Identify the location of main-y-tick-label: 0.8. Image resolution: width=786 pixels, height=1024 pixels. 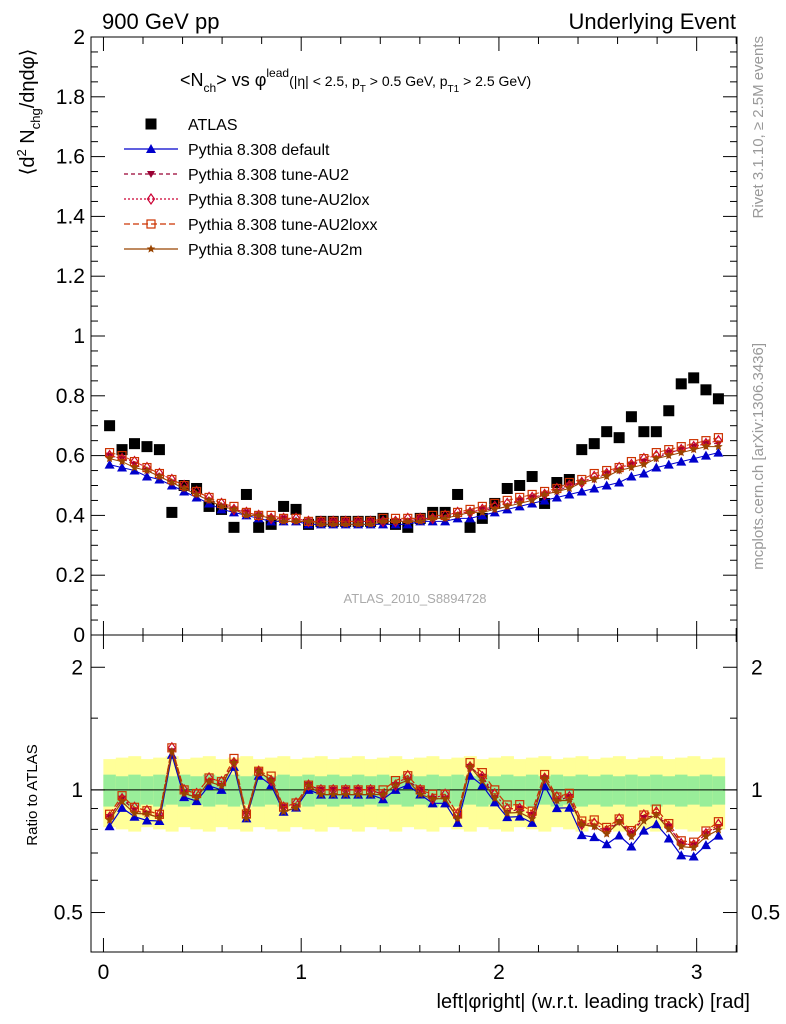
(70, 396).